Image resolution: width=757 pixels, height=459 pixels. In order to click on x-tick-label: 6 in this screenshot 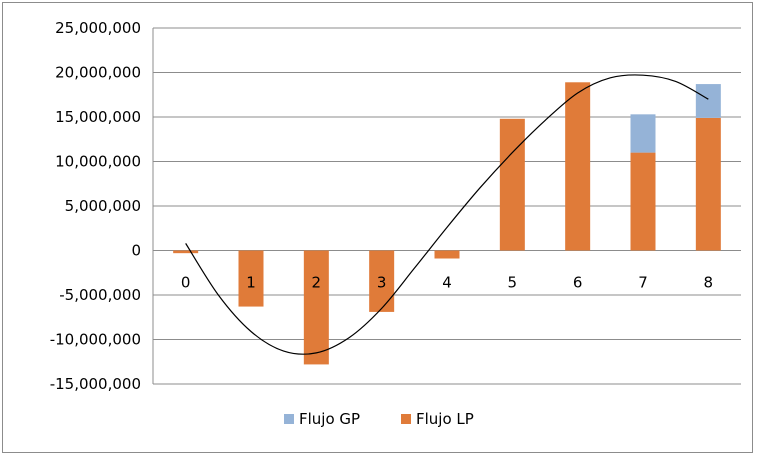, I will do `click(578, 283)`.